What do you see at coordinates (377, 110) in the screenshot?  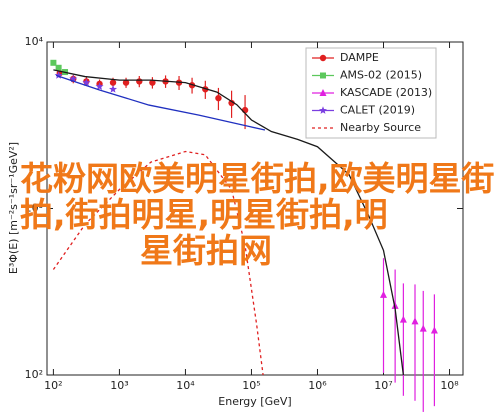 I see `legend-label: CALET (2019)` at bounding box center [377, 110].